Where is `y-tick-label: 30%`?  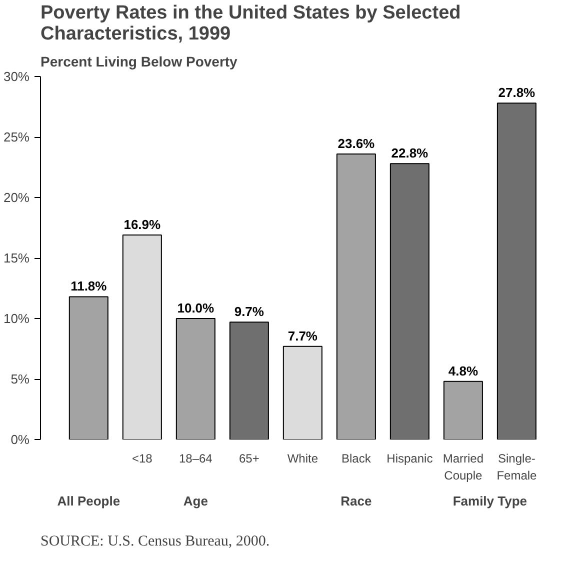 y-tick-label: 30% is located at coordinates (16, 76).